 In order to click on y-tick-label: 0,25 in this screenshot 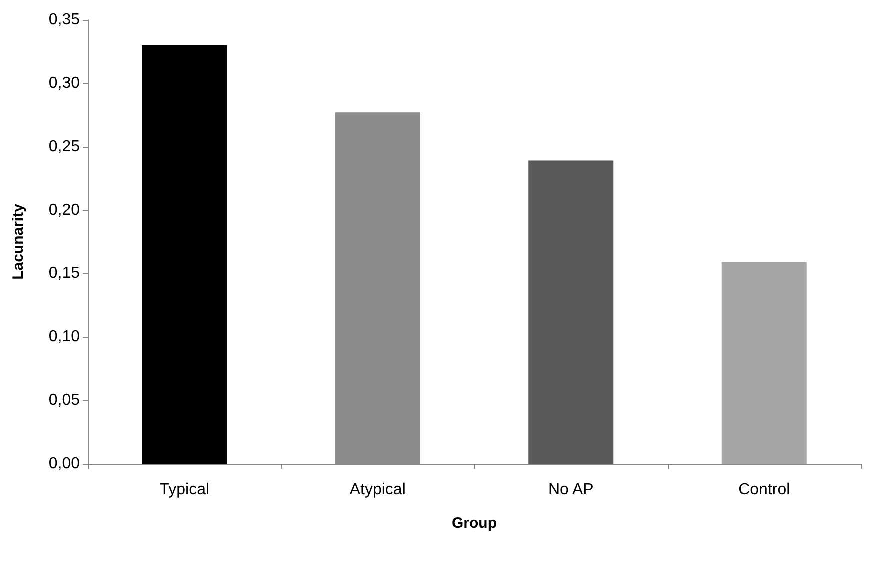, I will do `click(64, 147)`.